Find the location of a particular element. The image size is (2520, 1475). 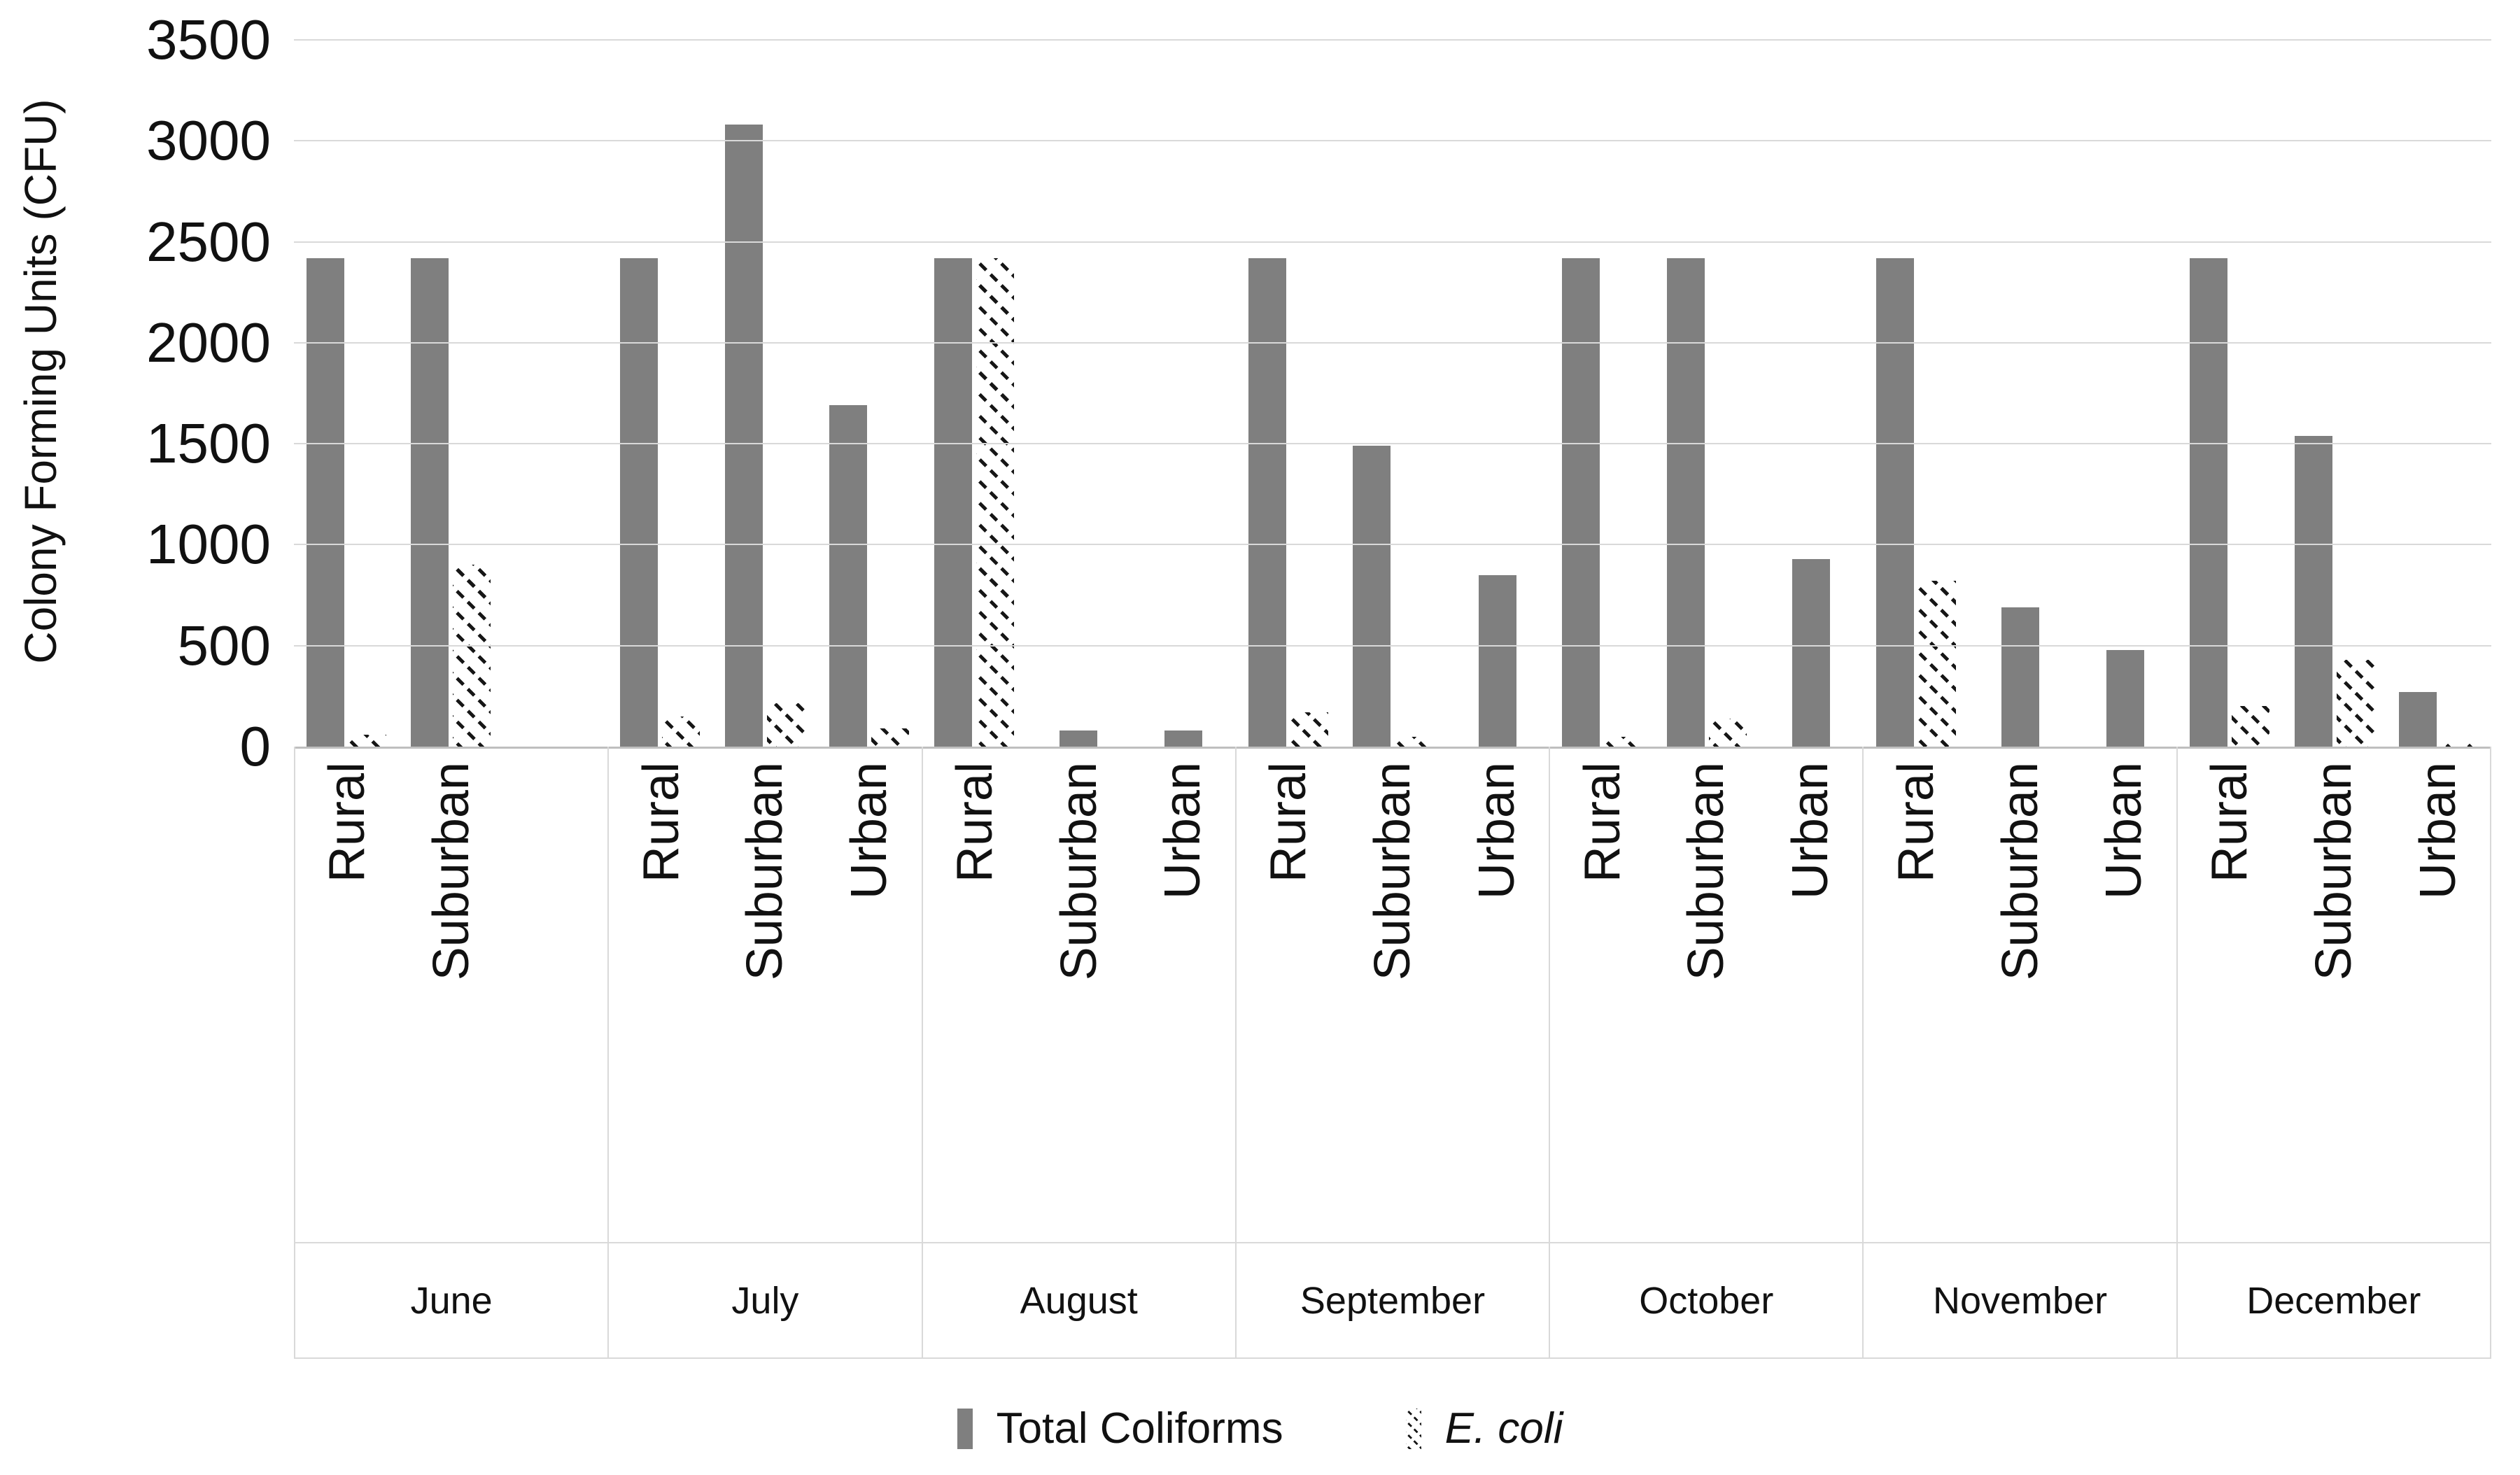

location-label-group: Rural Suburban is located at coordinates (452, 994).